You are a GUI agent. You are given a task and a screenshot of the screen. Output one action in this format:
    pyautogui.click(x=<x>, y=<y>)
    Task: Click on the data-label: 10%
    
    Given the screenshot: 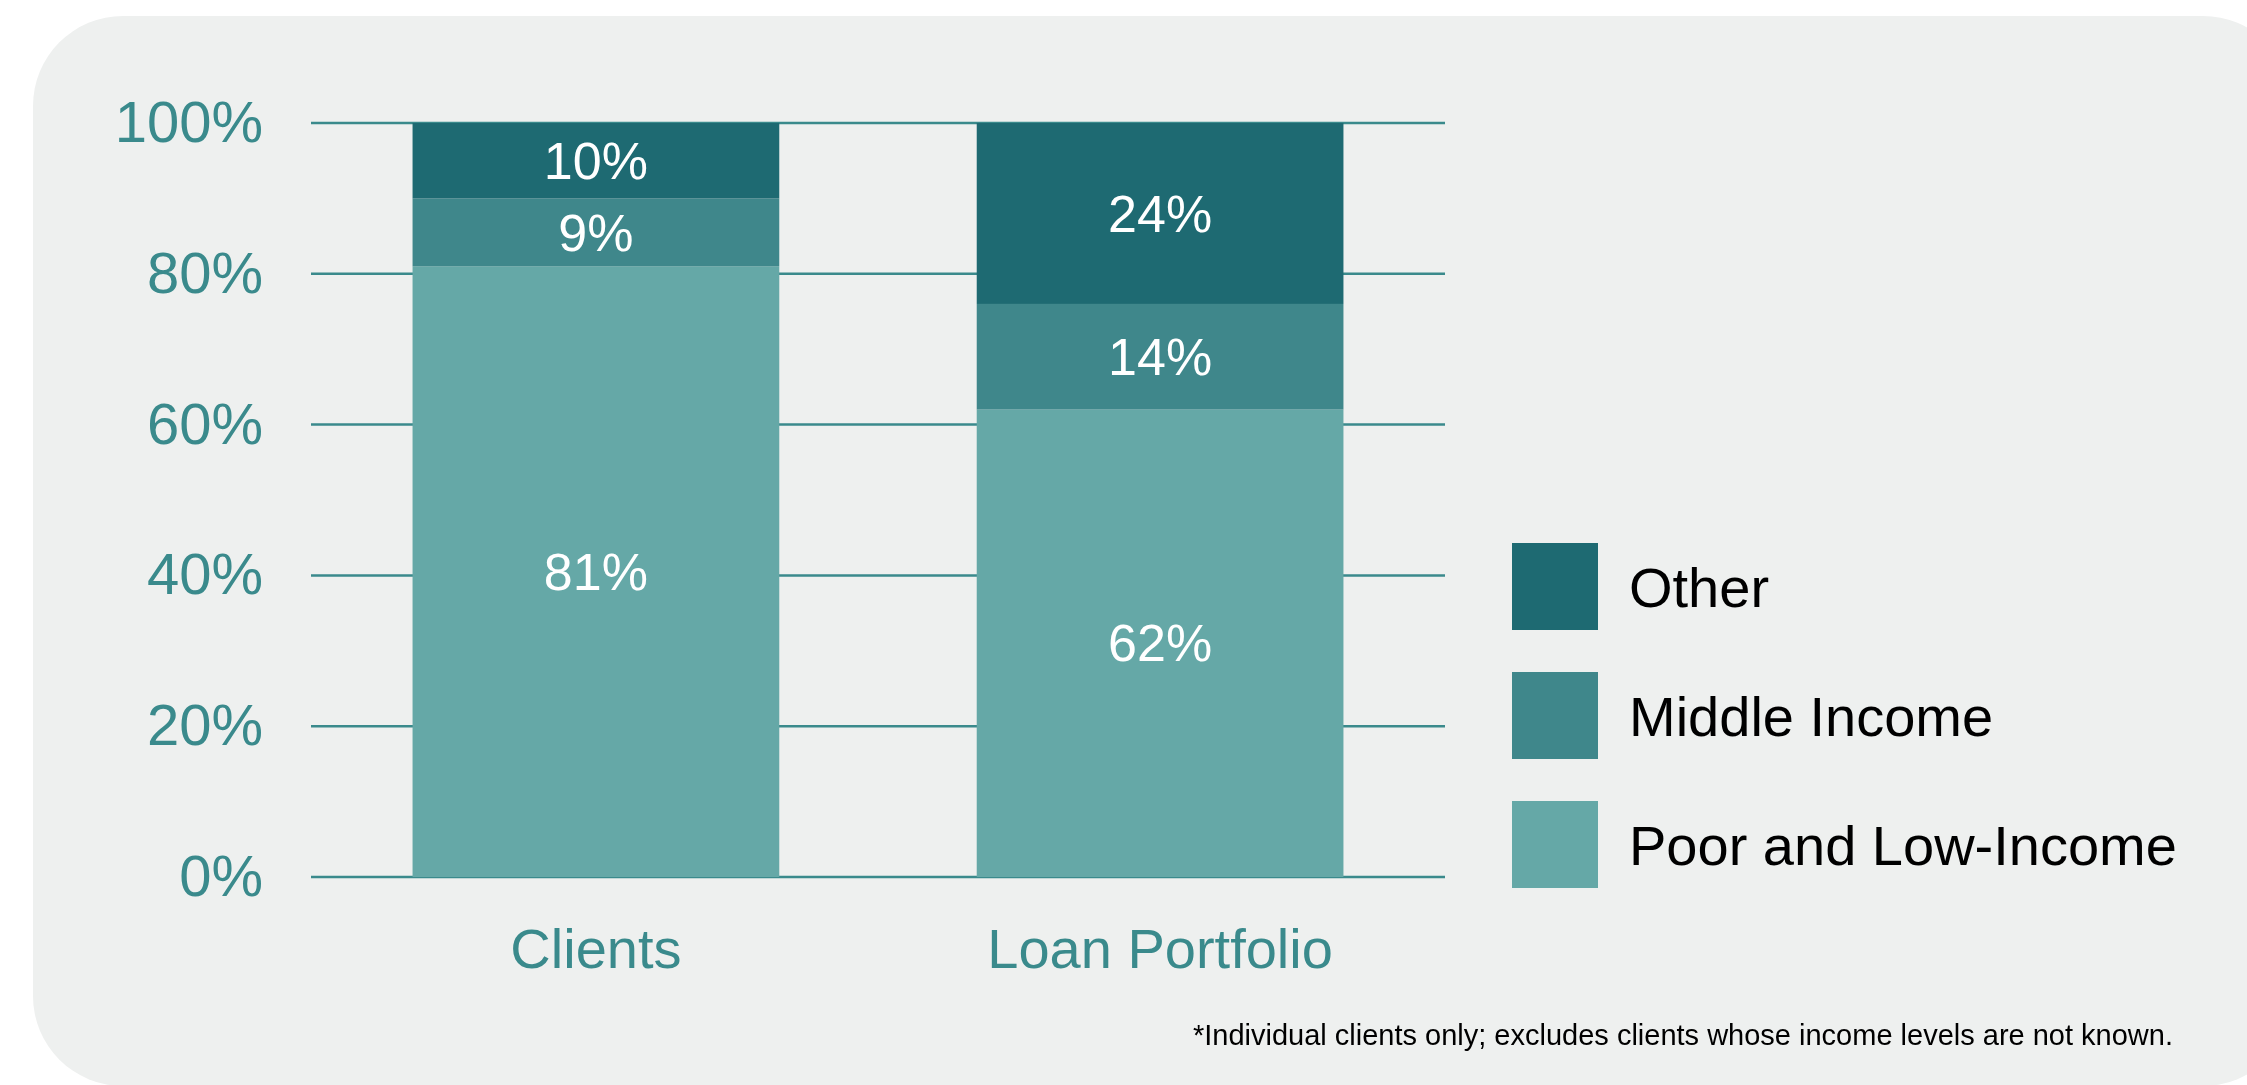 What is the action you would take?
    pyautogui.click(x=595, y=160)
    